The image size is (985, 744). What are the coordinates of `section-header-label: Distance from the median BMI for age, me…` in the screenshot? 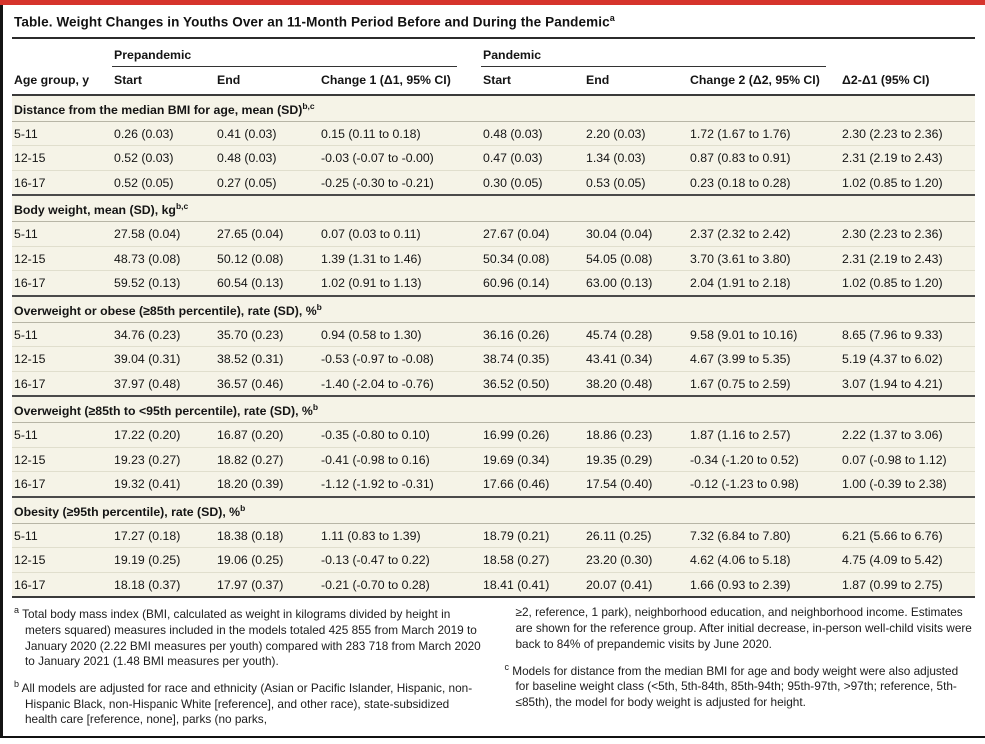 It's located at (494, 107).